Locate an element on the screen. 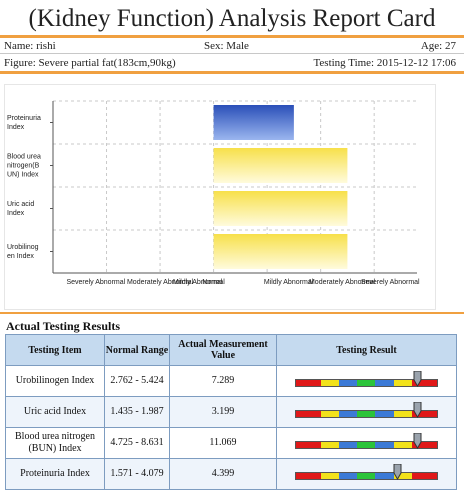  item-name: Blood urea nitrogen (BUN) Index is located at coordinates (55, 443).